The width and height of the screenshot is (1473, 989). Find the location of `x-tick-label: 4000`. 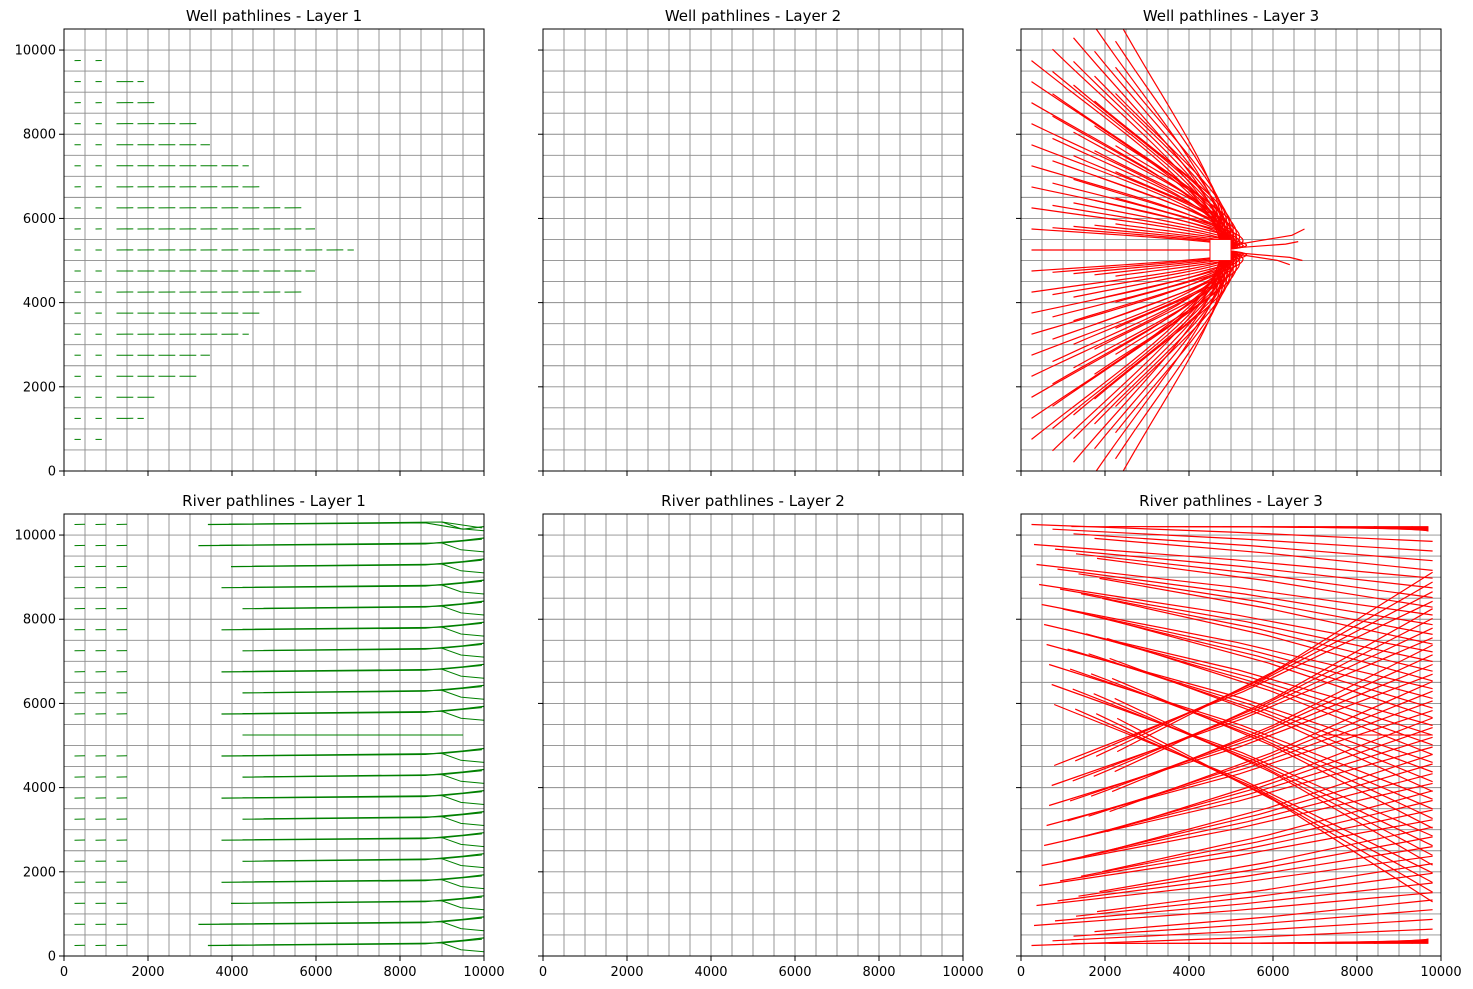

x-tick-label: 4000 is located at coordinates (231, 972).